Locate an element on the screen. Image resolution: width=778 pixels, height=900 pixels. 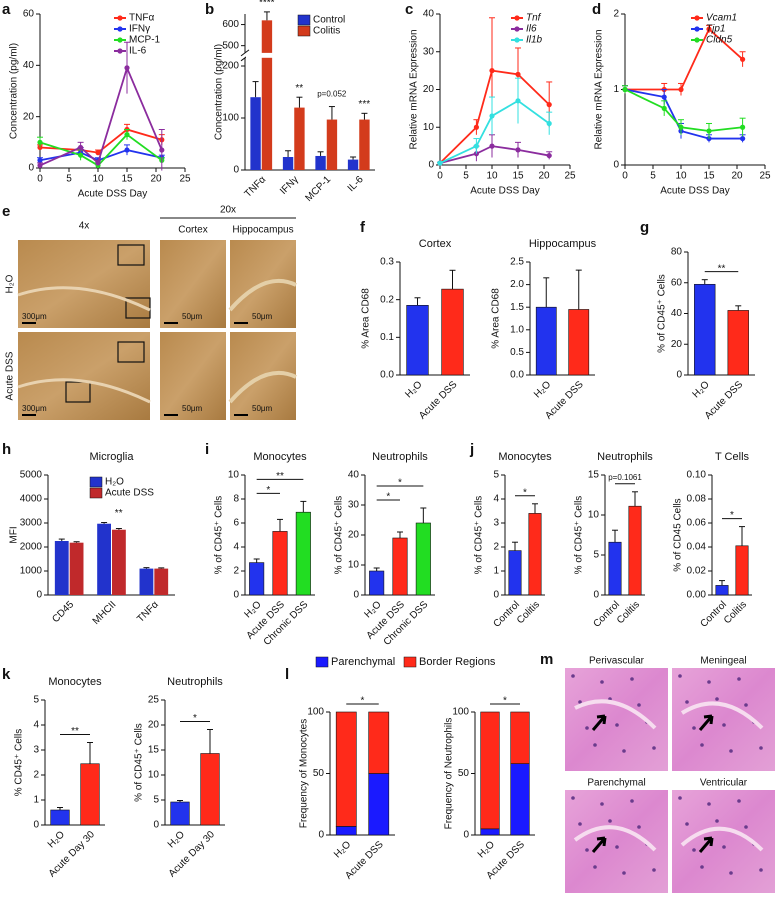
x-tick-label: MCP-1 is located at coordinates (318, 189).